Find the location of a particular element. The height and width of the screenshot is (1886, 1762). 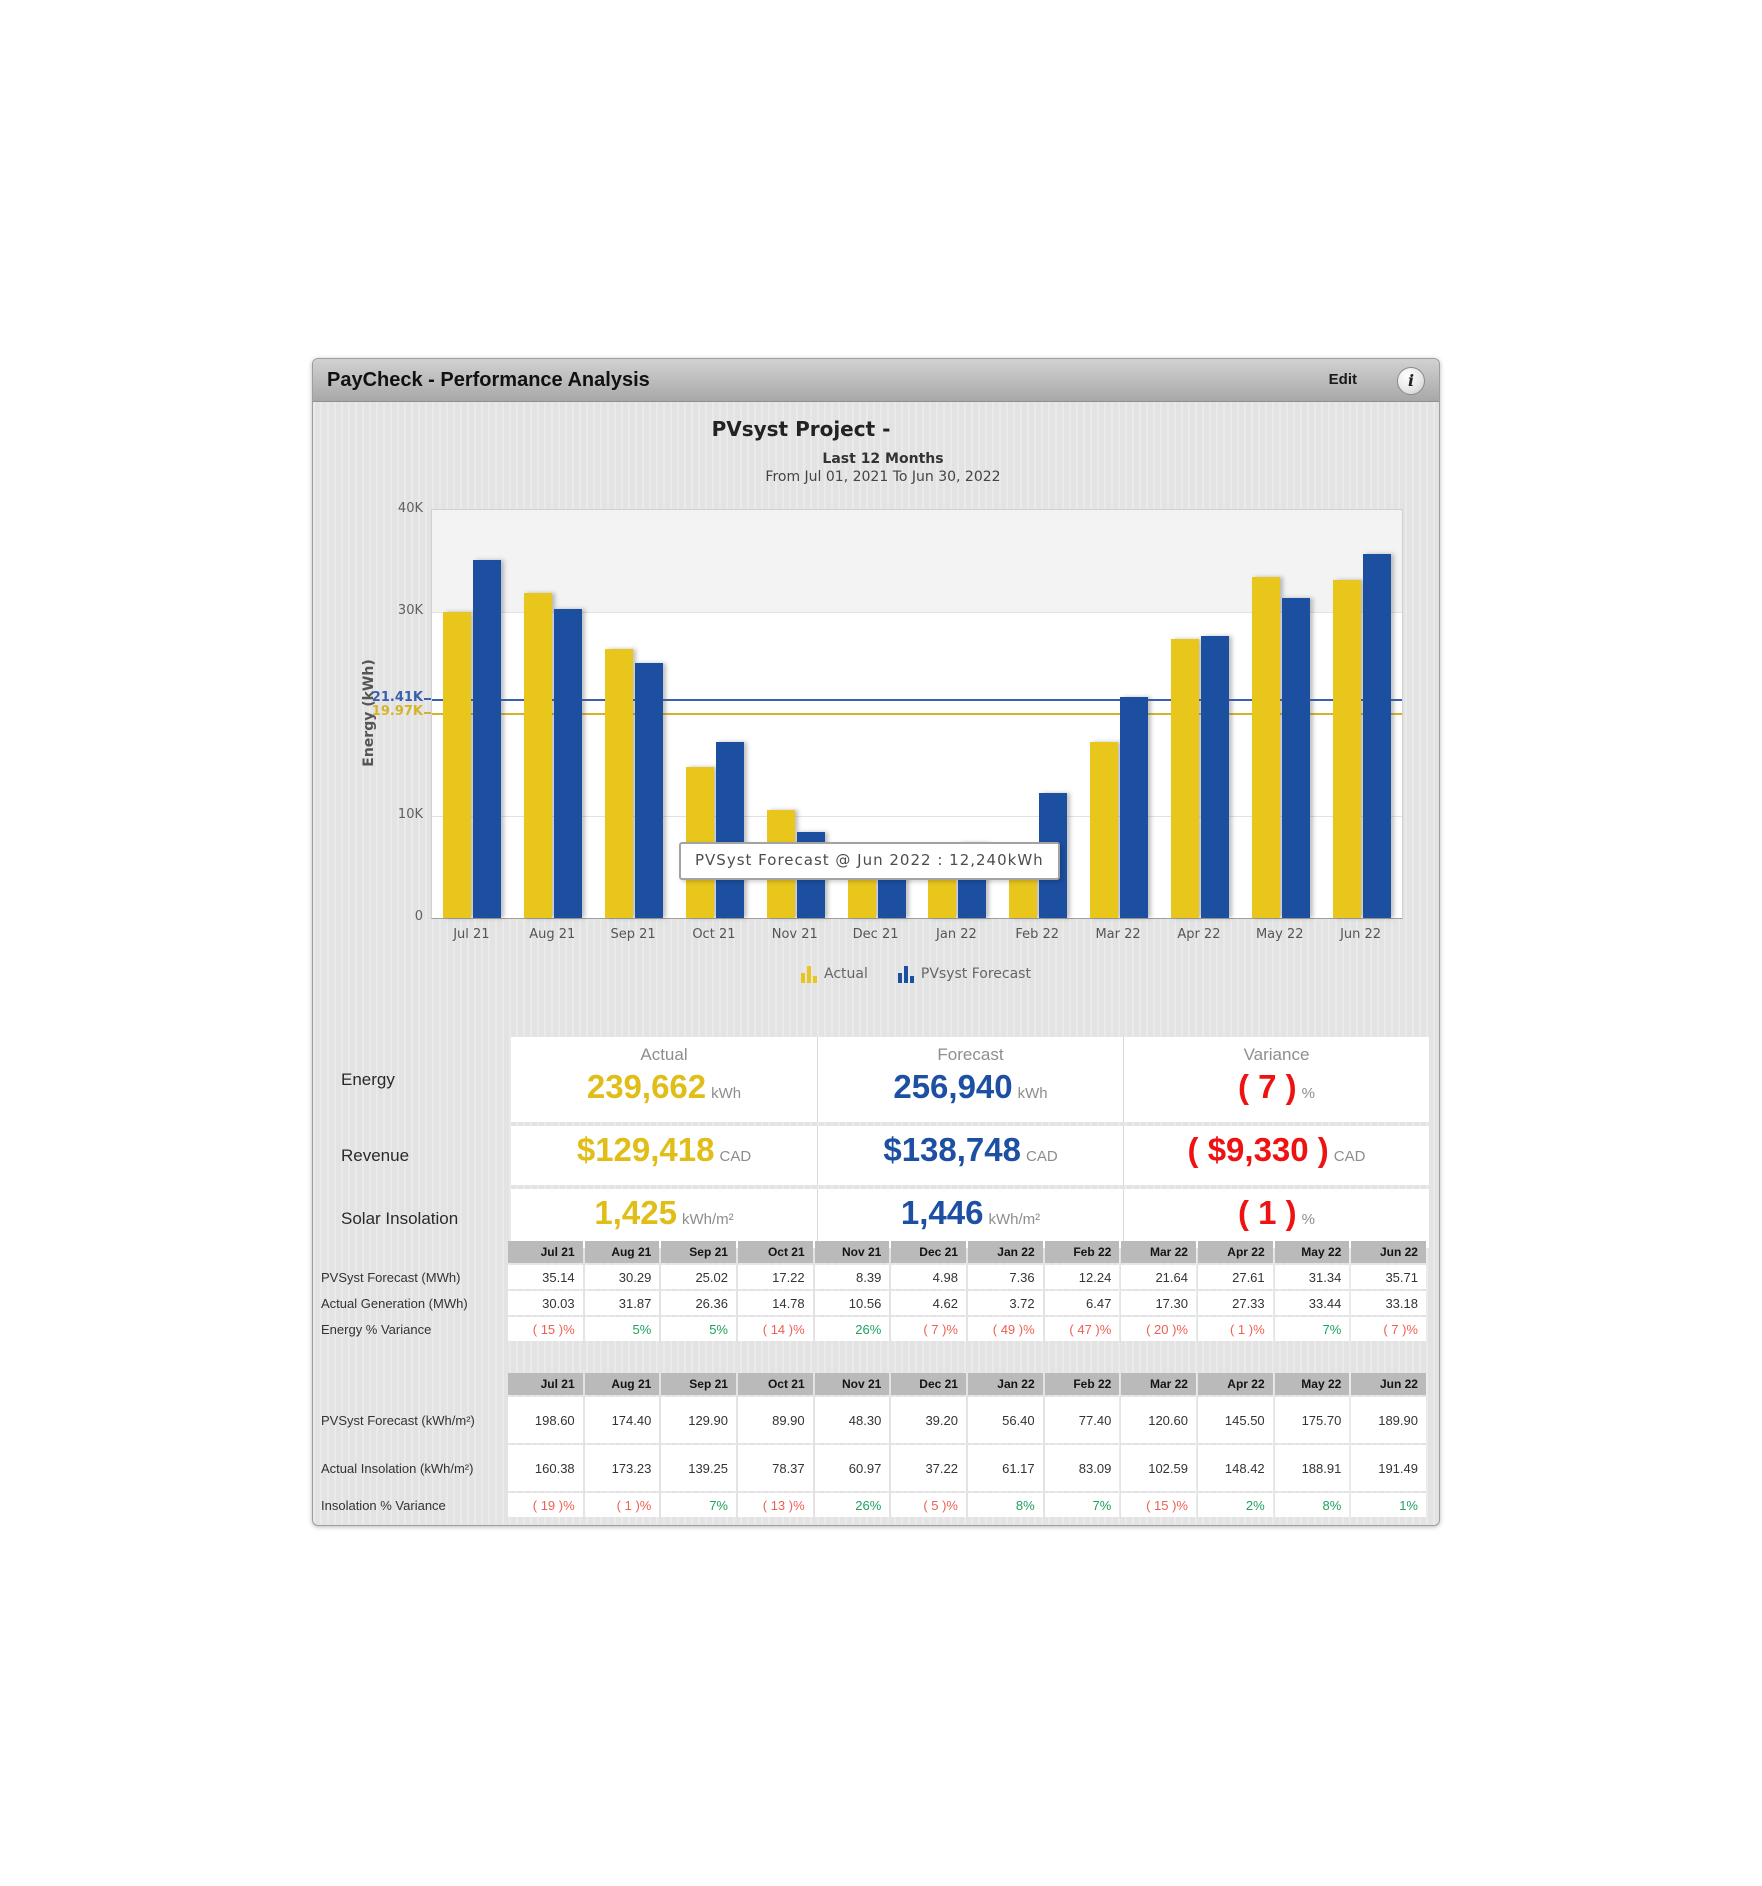

table-cell: 27.61 is located at coordinates (1235, 1277).